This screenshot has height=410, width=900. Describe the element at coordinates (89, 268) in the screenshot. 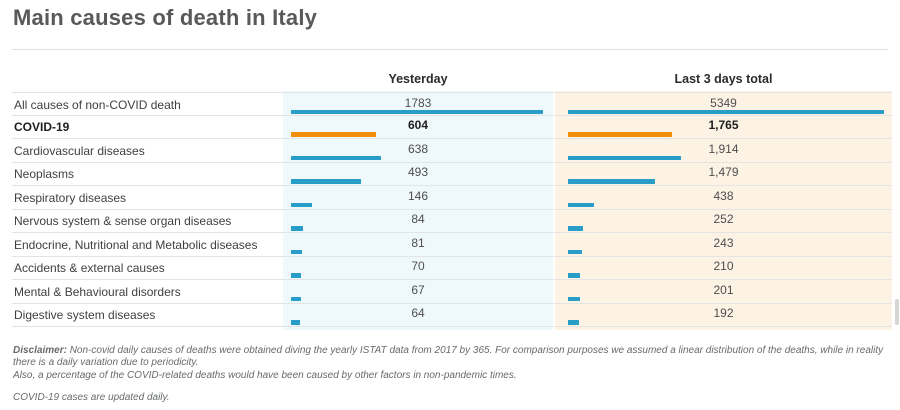

I see `row-label: Accidents & external causes` at that location.